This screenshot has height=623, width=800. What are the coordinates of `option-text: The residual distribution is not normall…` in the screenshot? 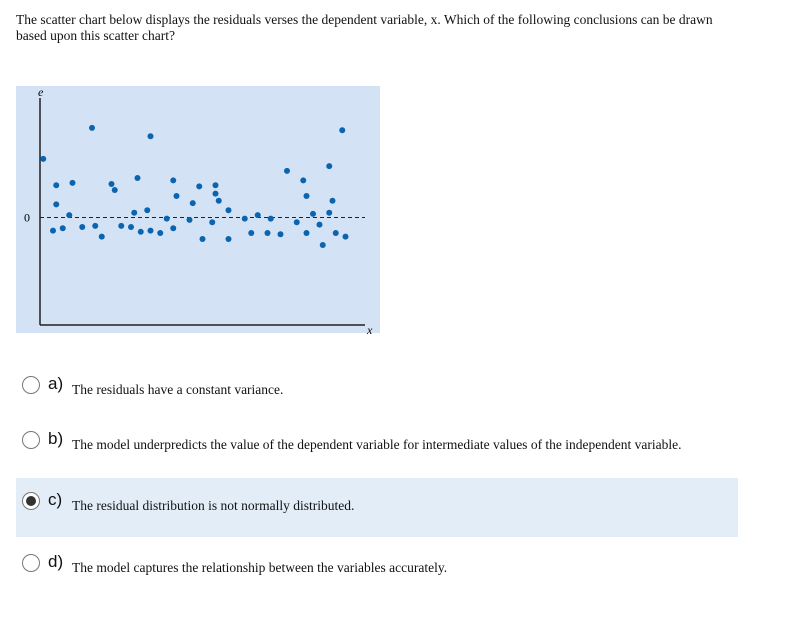 It's located at (213, 505).